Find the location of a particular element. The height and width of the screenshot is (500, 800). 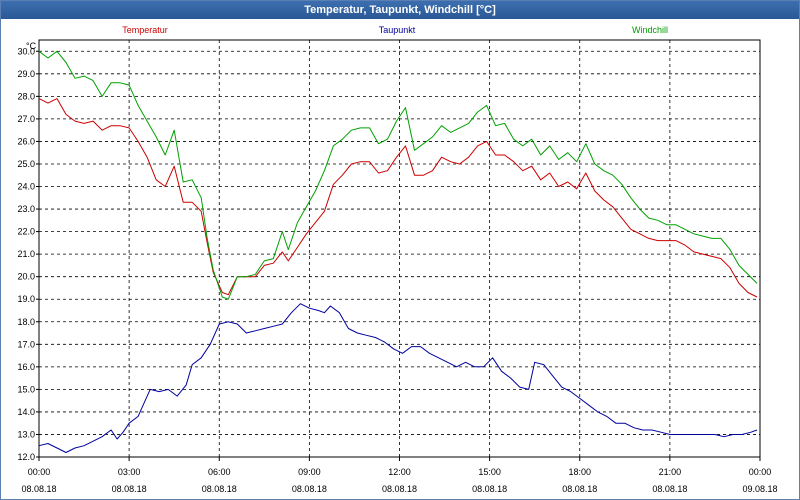

y-tick-label: 23.0 is located at coordinates (26, 209).